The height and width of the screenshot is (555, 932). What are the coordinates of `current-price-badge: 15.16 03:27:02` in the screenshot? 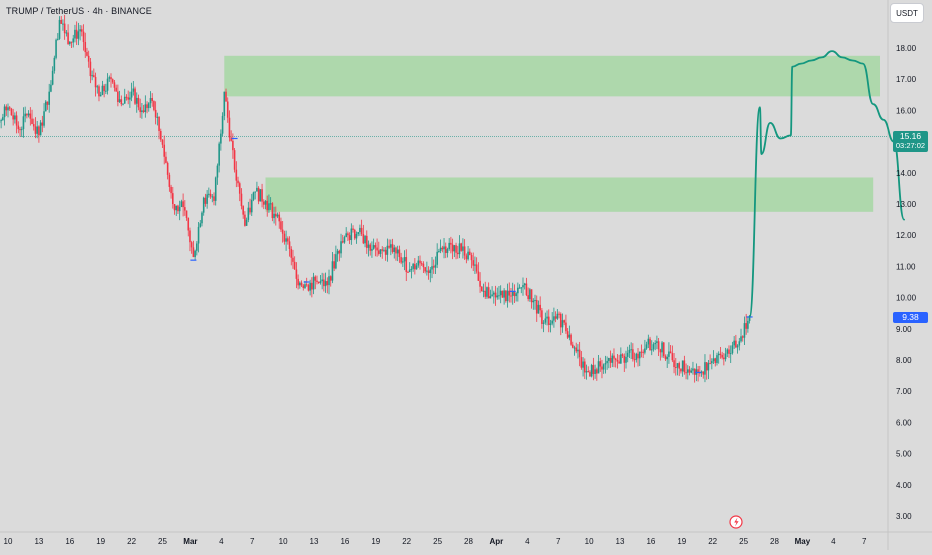 It's located at (910, 141).